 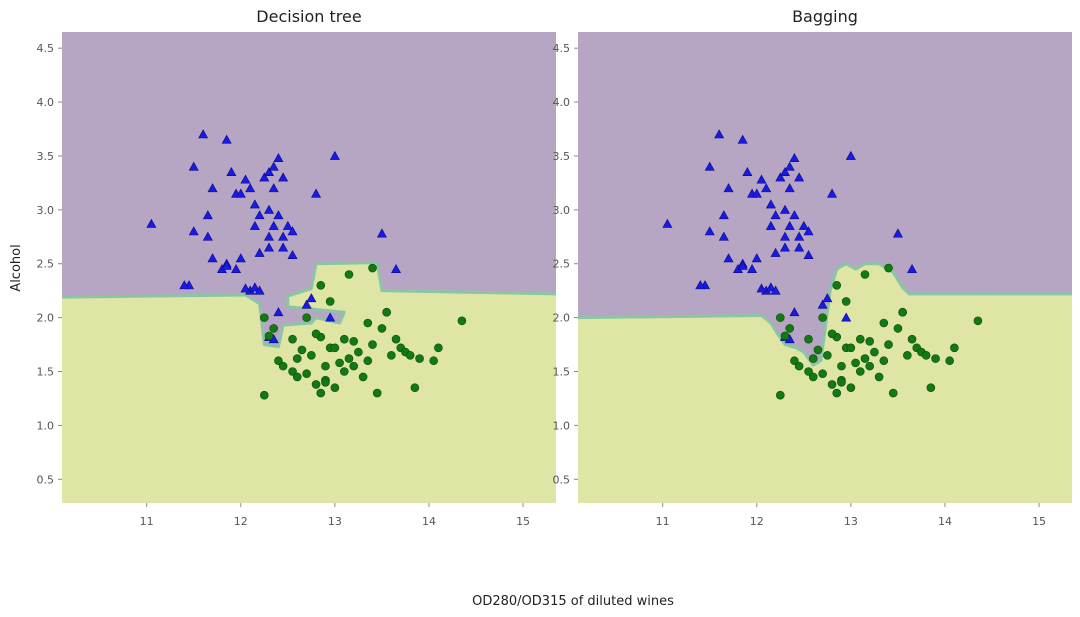 I want to click on tree-y-tick-label: 1.0, so click(x=46, y=425).